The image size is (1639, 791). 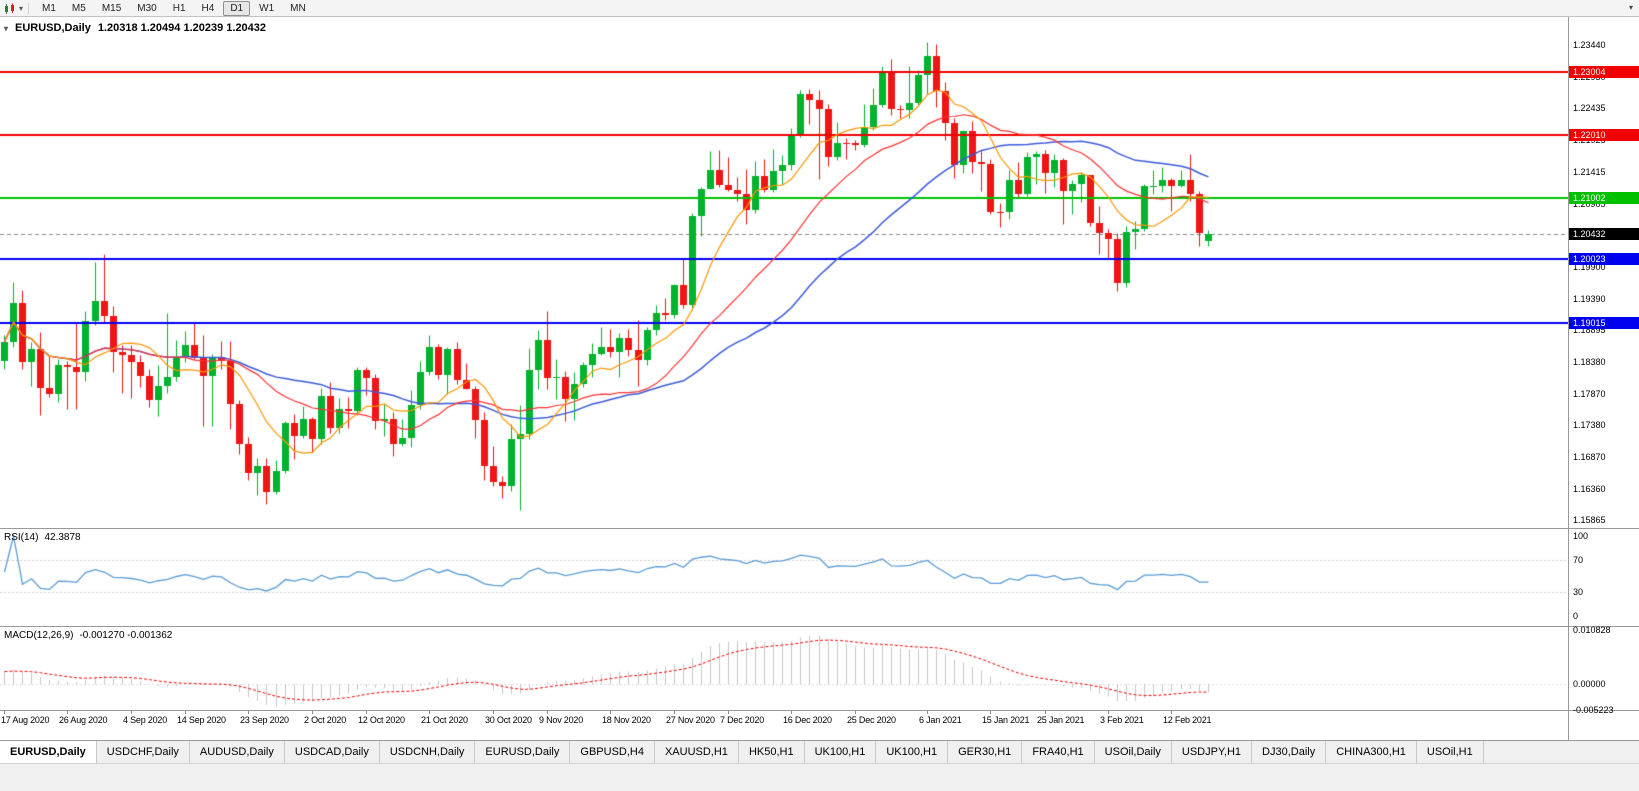 What do you see at coordinates (1589, 299) in the screenshot?
I see `price-axis-label: 1.19390` at bounding box center [1589, 299].